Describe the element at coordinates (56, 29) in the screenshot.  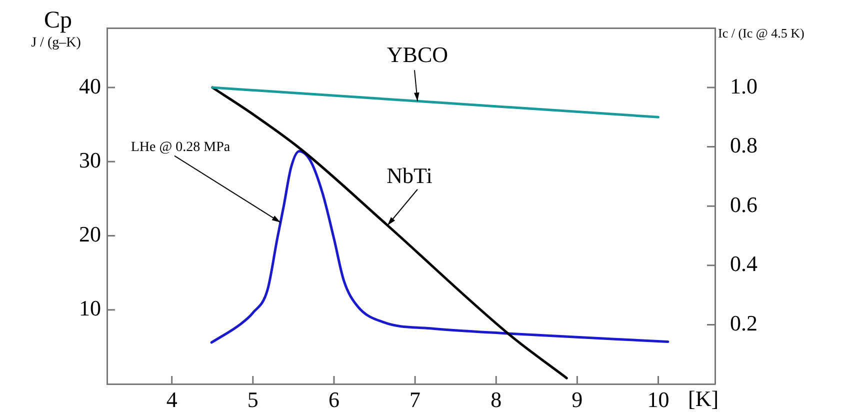
I see `y-axis-title: Cp J / (g–K)` at that location.